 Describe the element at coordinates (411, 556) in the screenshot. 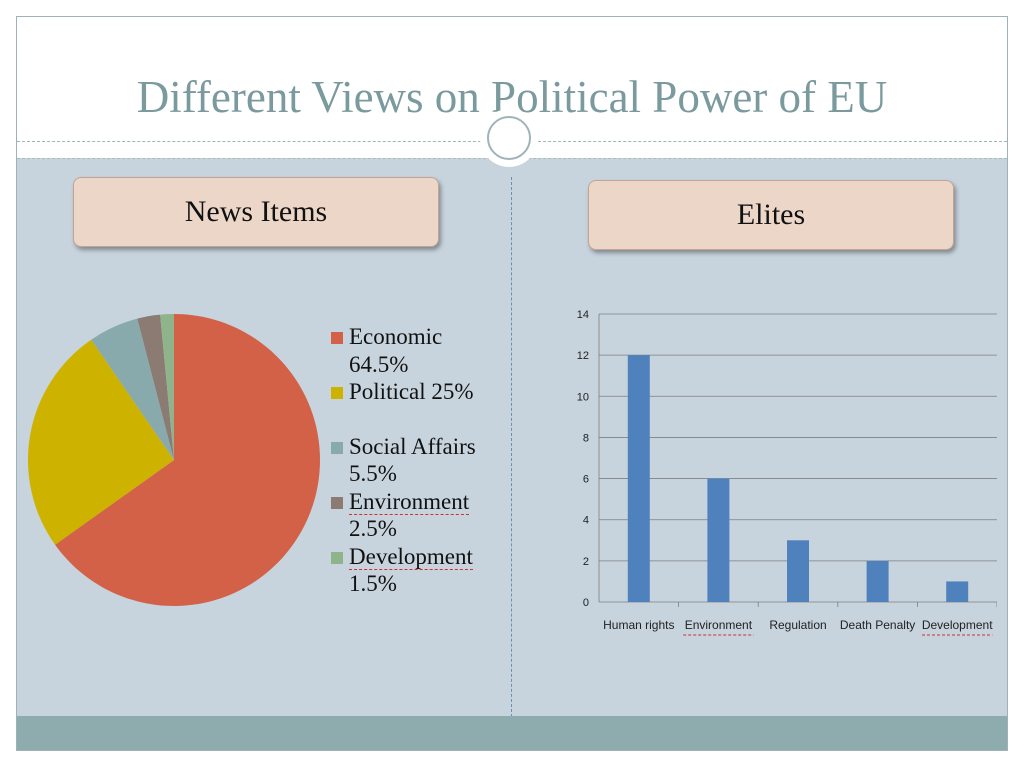

I see `legend-label-text: Development` at that location.